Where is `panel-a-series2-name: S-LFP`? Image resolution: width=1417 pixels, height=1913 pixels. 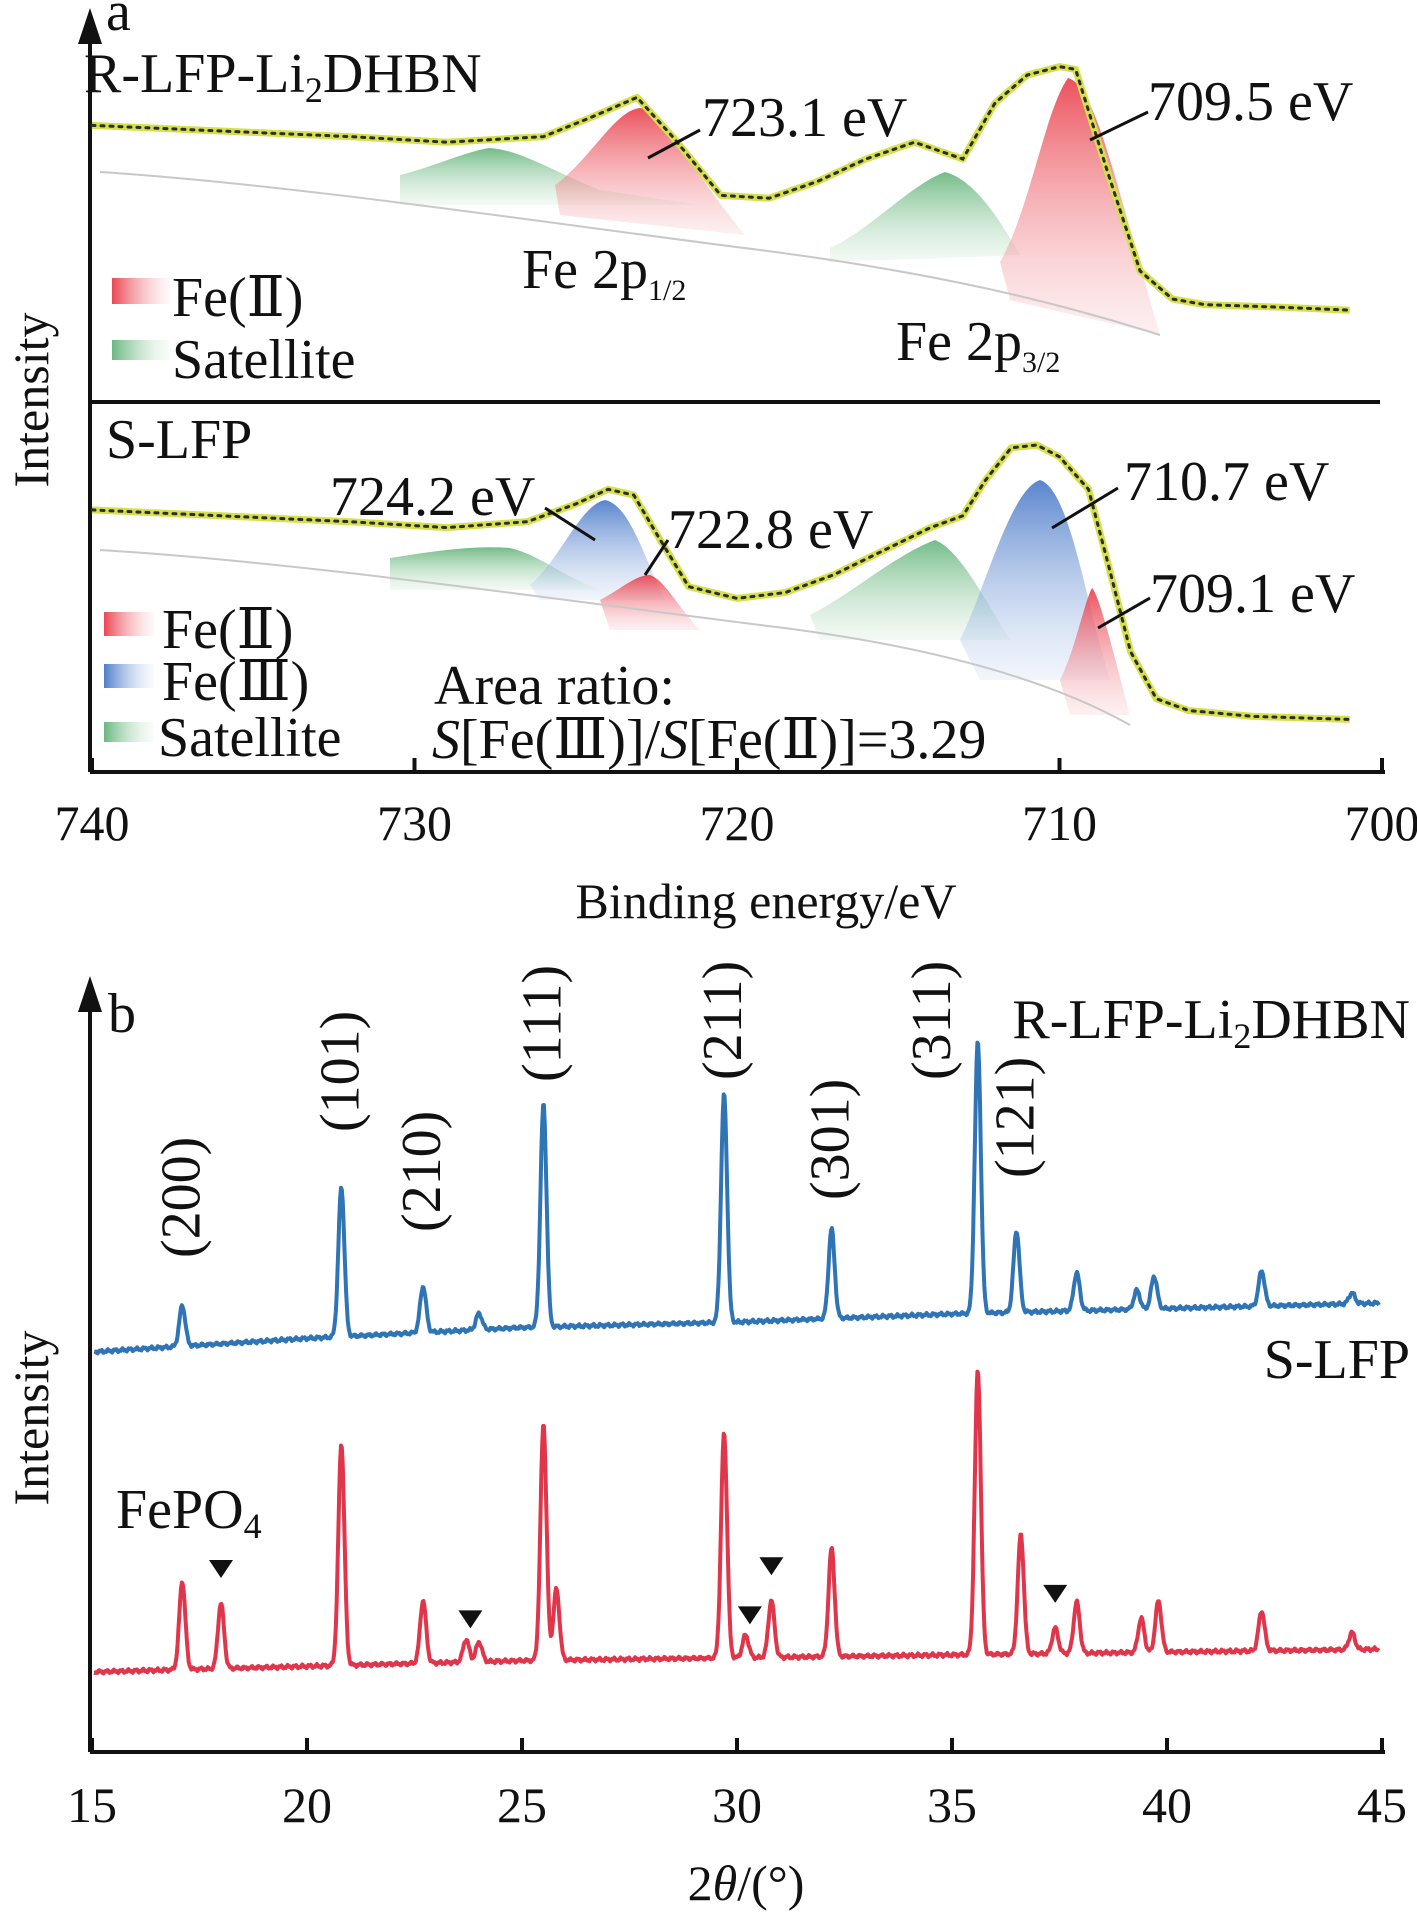 panel-a-series2-name: S-LFP is located at coordinates (179, 440).